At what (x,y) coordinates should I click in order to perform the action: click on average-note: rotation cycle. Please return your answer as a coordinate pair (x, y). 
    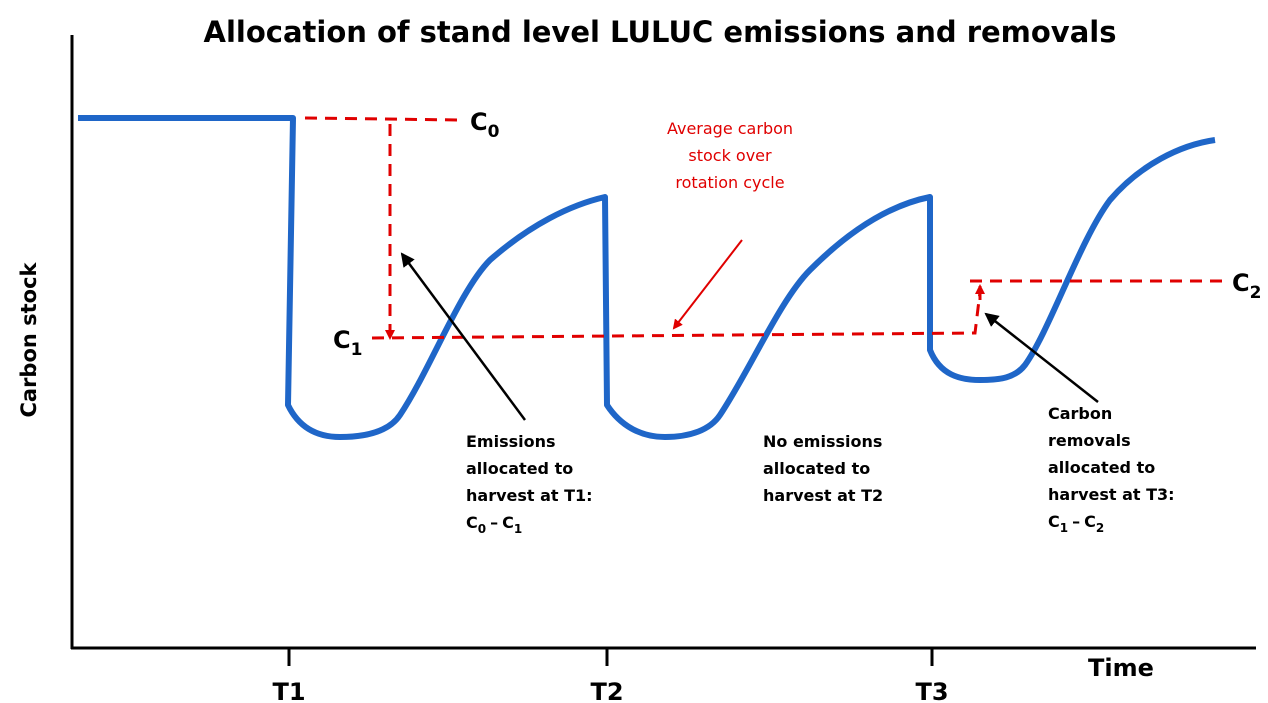
    Looking at the image, I should click on (729, 182).